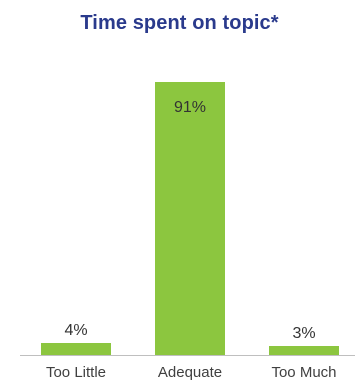 The height and width of the screenshot is (383, 359). Describe the element at coordinates (190, 372) in the screenshot. I see `x-tick-label-adequate: Adequate` at that location.